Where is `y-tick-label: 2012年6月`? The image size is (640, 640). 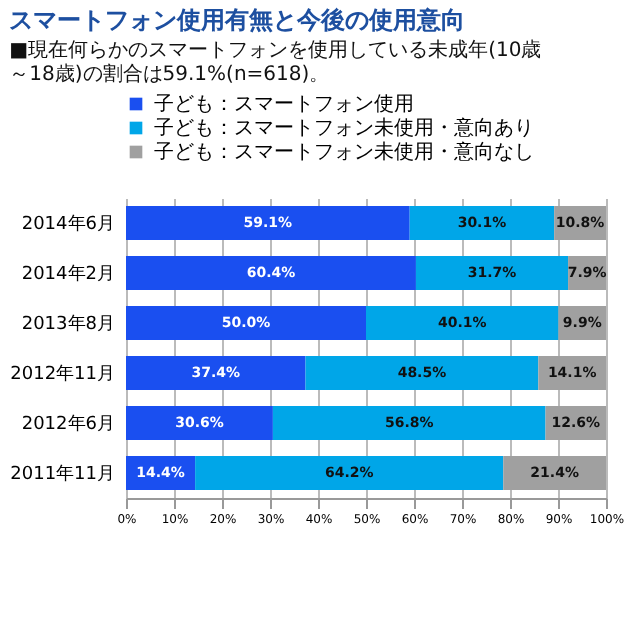
y-tick-label: 2012年6月 is located at coordinates (68, 424).